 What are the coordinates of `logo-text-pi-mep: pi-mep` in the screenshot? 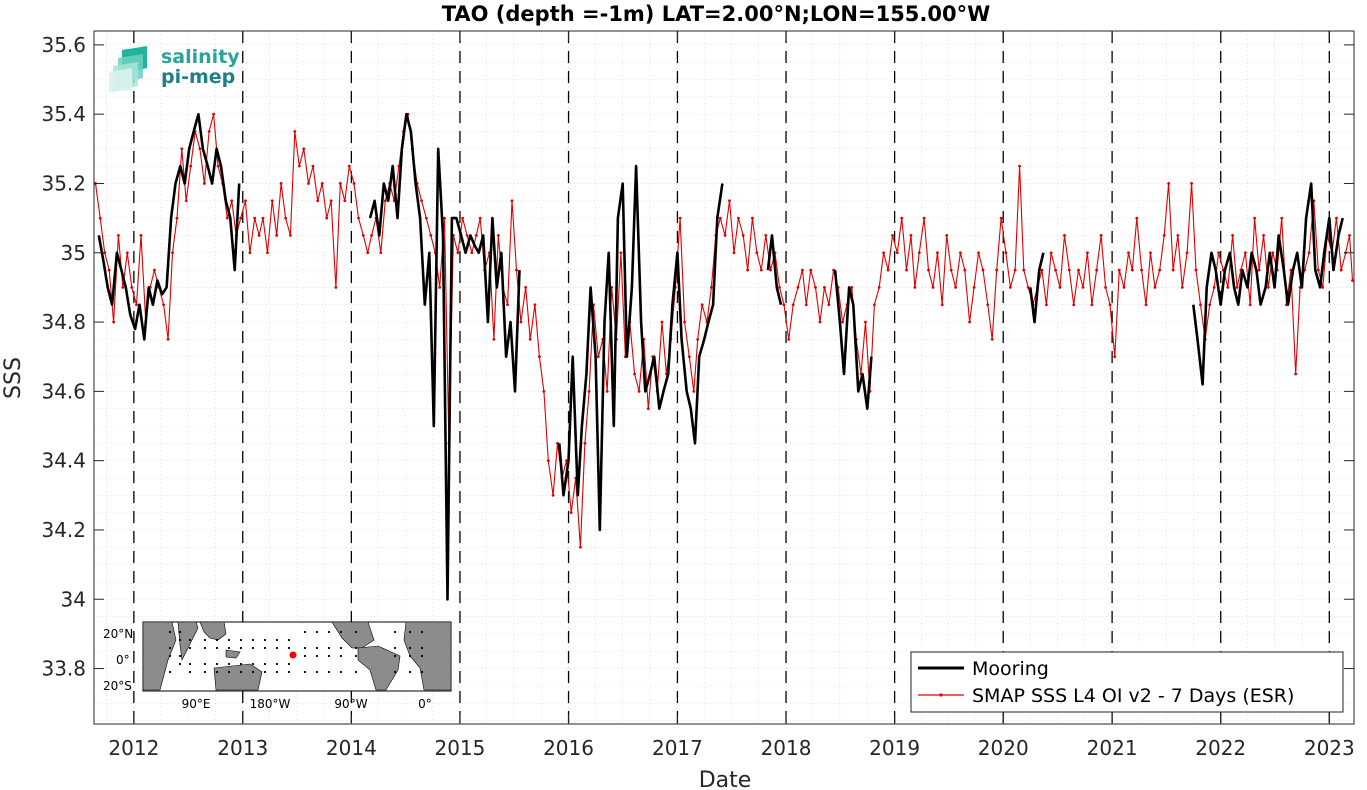 It's located at (198, 77).